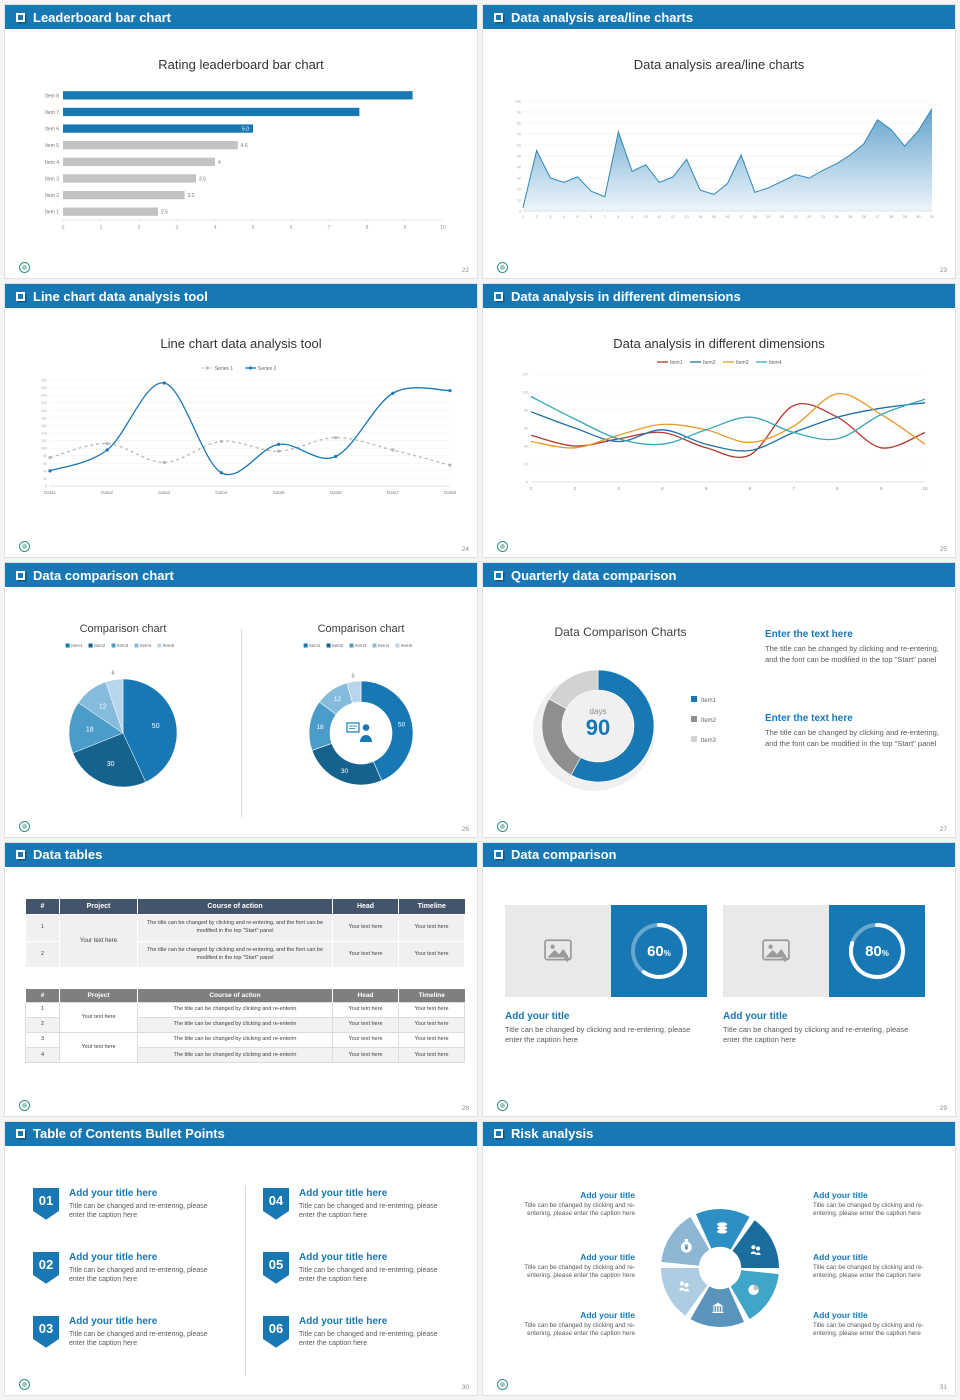 The image size is (960, 1400). I want to click on svg-text: 30, so click(345, 771).